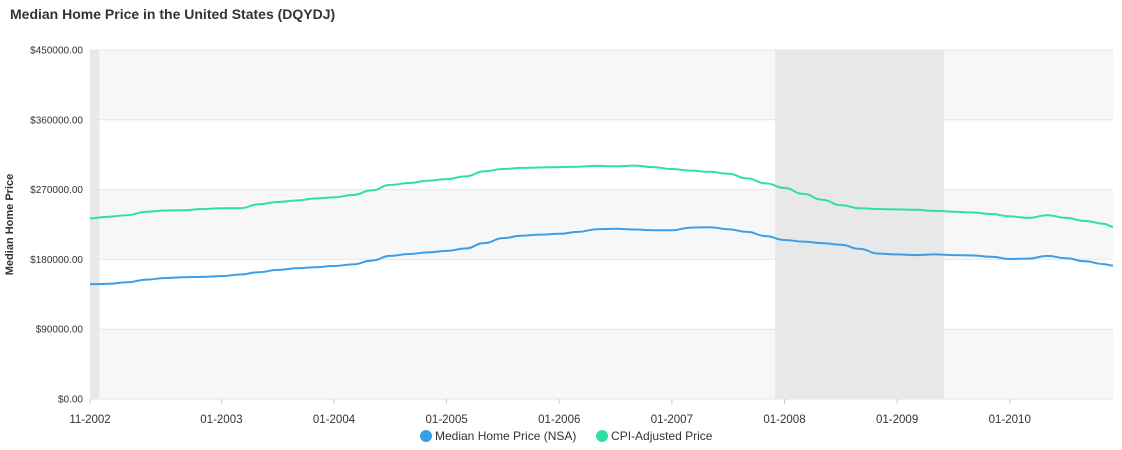 This screenshot has width=1122, height=450. What do you see at coordinates (447, 420) in the screenshot?
I see `x-tick-label: 01-2005` at bounding box center [447, 420].